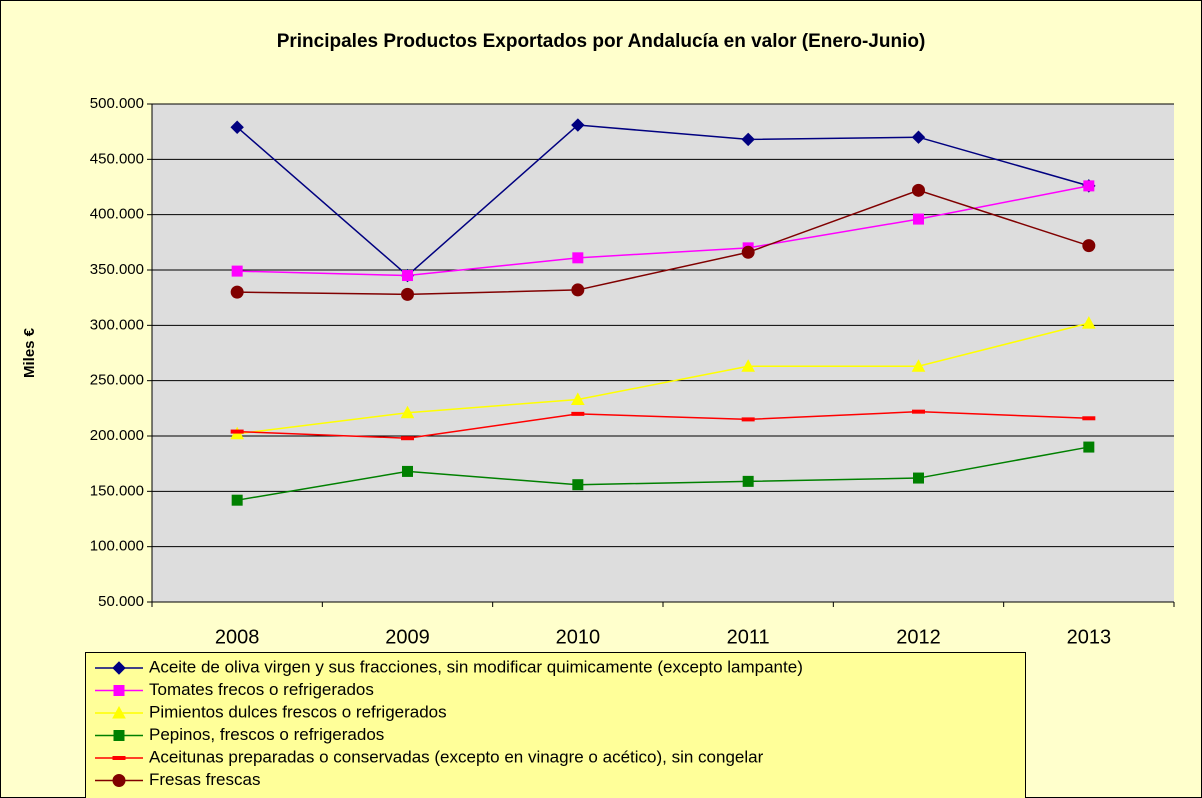 The width and height of the screenshot is (1202, 798). Describe the element at coordinates (407, 637) in the screenshot. I see `x-tick-label: 2009` at that location.